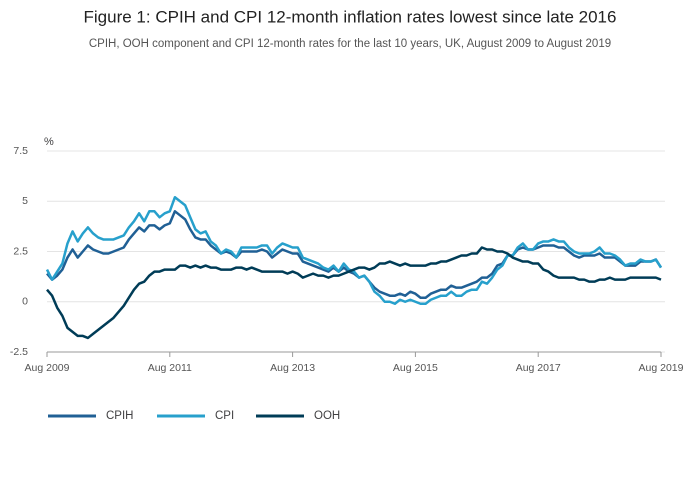 This screenshot has width=700, height=502. What do you see at coordinates (661, 368) in the screenshot?
I see `x-tick-label: Aug 2019` at bounding box center [661, 368].